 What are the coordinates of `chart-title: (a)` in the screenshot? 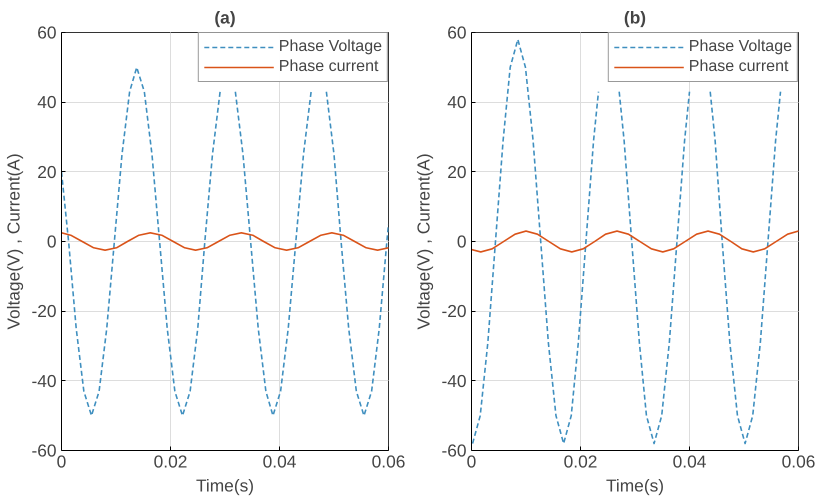 It's located at (225, 18).